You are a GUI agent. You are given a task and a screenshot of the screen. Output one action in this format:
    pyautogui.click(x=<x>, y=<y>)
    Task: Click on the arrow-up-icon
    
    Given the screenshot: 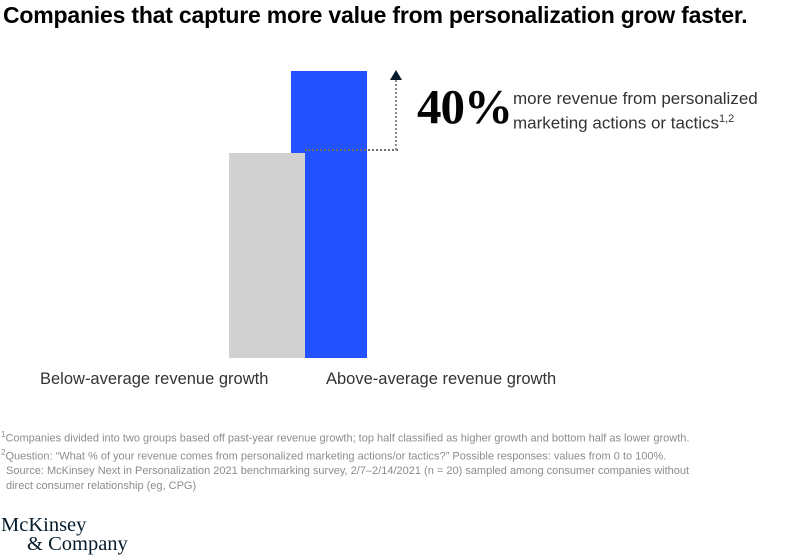 What is the action you would take?
    pyautogui.click(x=396, y=75)
    